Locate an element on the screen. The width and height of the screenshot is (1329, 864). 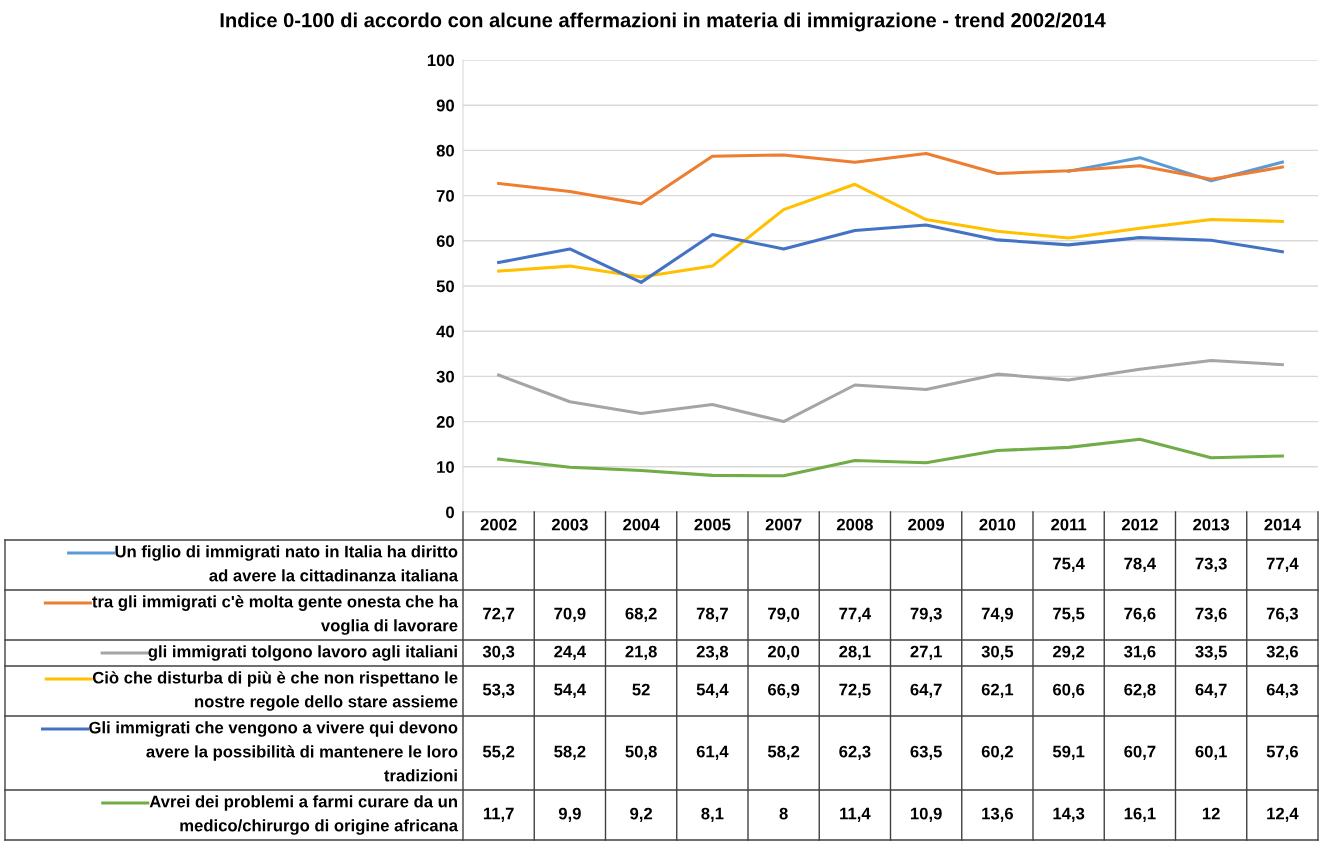
data-label: 73,3 is located at coordinates (1211, 564).